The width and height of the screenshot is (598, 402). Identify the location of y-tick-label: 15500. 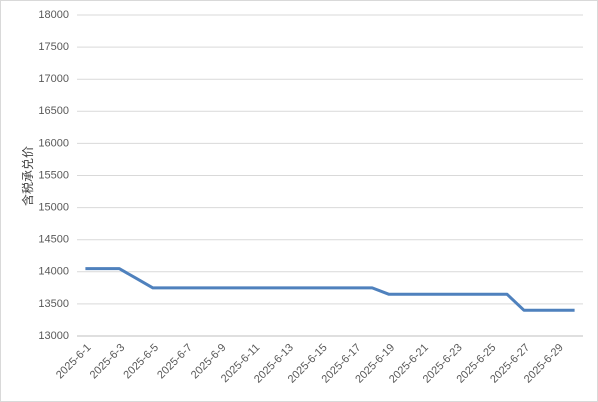
(53, 175).